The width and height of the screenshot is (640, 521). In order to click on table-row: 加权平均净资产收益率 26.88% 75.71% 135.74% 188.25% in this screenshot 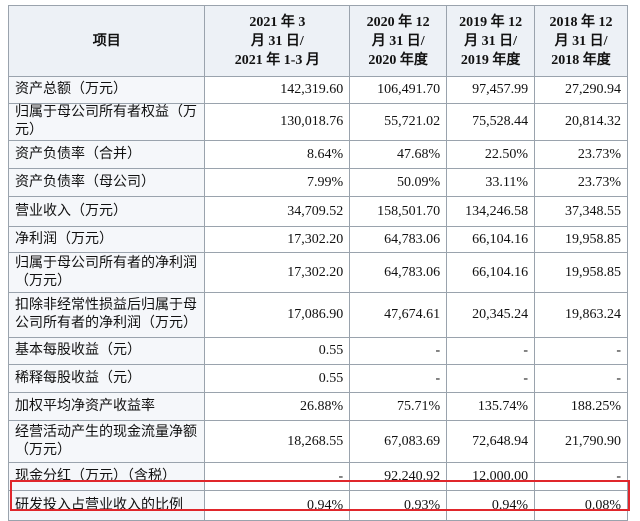, I will do `click(317, 406)`.